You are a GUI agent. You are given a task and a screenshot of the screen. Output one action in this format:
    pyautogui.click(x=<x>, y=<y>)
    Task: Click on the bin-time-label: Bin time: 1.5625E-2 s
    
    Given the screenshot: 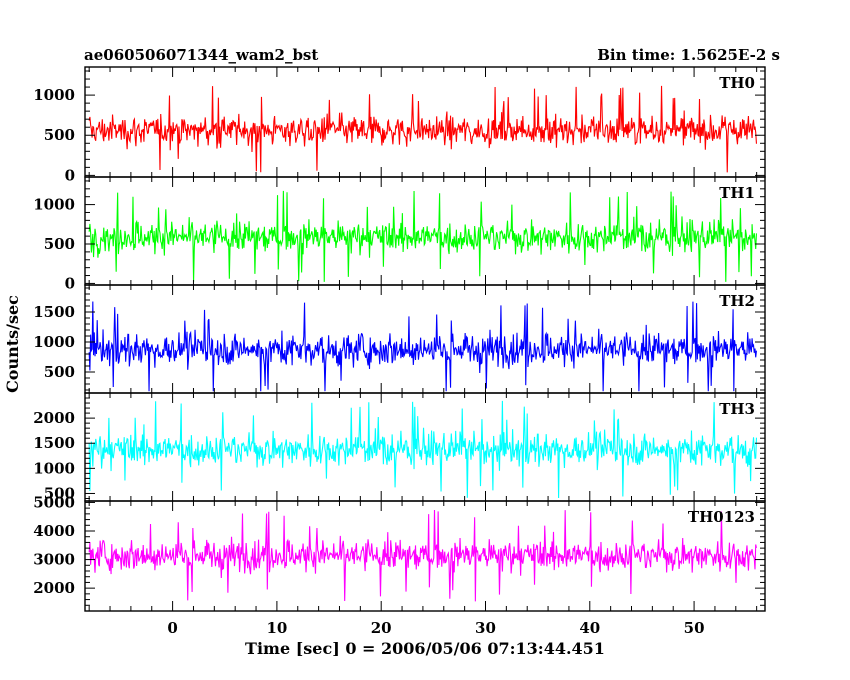 What is the action you would take?
    pyautogui.click(x=688, y=55)
    